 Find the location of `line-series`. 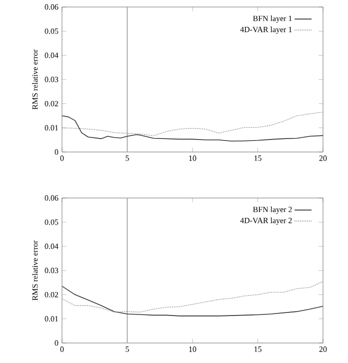

line-series is located at coordinates (193, 124).